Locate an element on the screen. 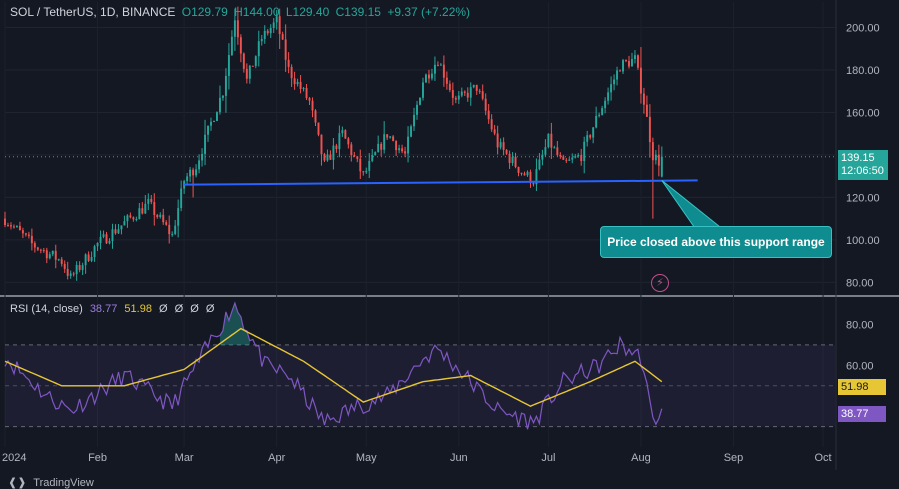 The image size is (899, 489). time-tick-label: Jul is located at coordinates (548, 458).